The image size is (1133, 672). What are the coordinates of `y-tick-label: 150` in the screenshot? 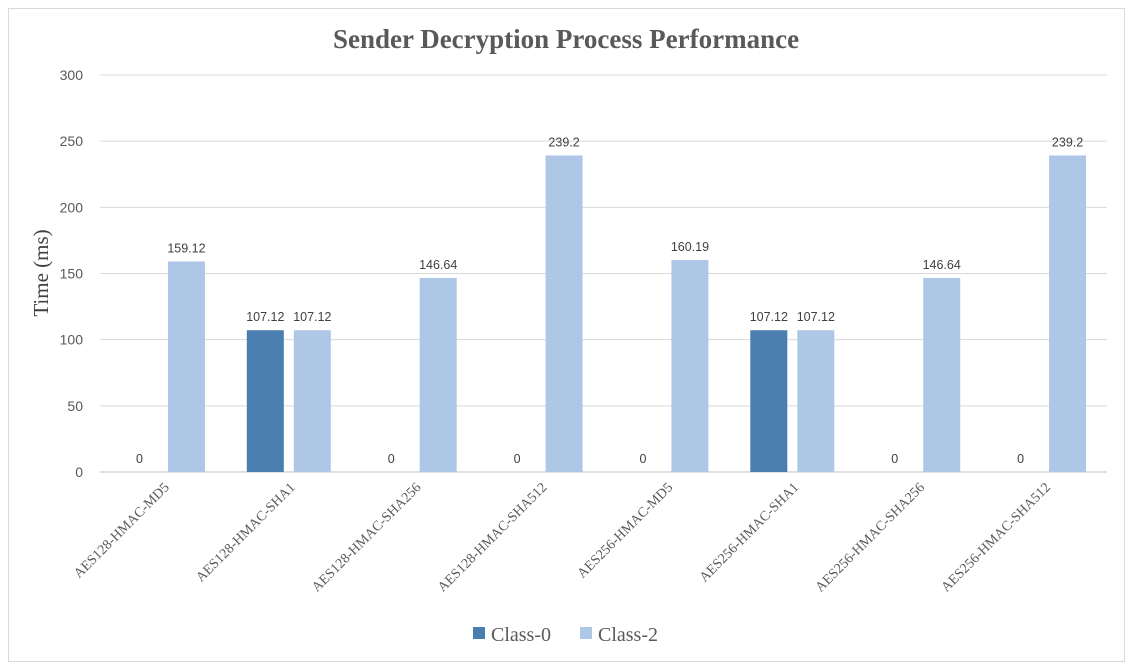 It's located at (72, 274).